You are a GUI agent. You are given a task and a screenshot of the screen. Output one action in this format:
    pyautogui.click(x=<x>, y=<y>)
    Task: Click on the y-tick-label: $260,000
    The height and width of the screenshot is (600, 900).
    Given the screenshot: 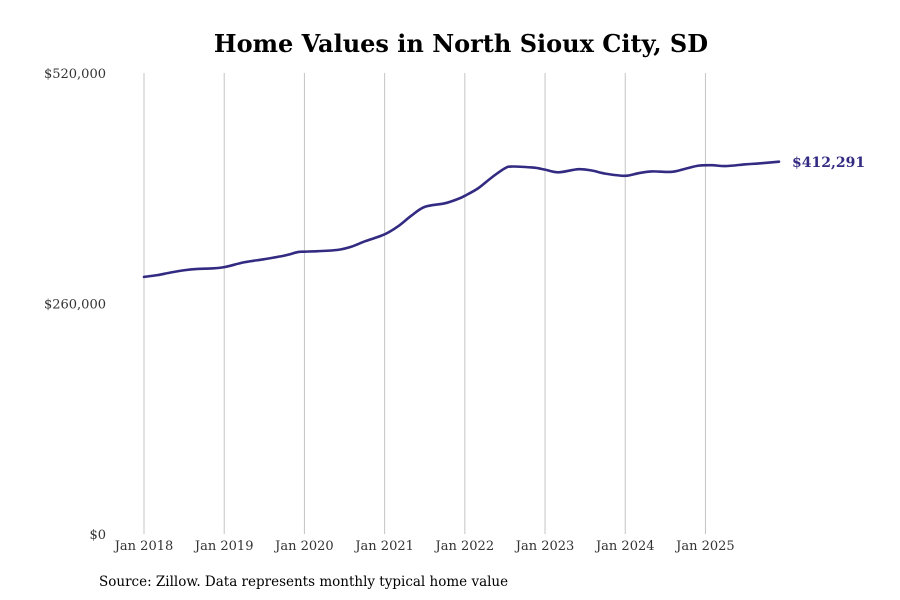 What is the action you would take?
    pyautogui.click(x=75, y=305)
    